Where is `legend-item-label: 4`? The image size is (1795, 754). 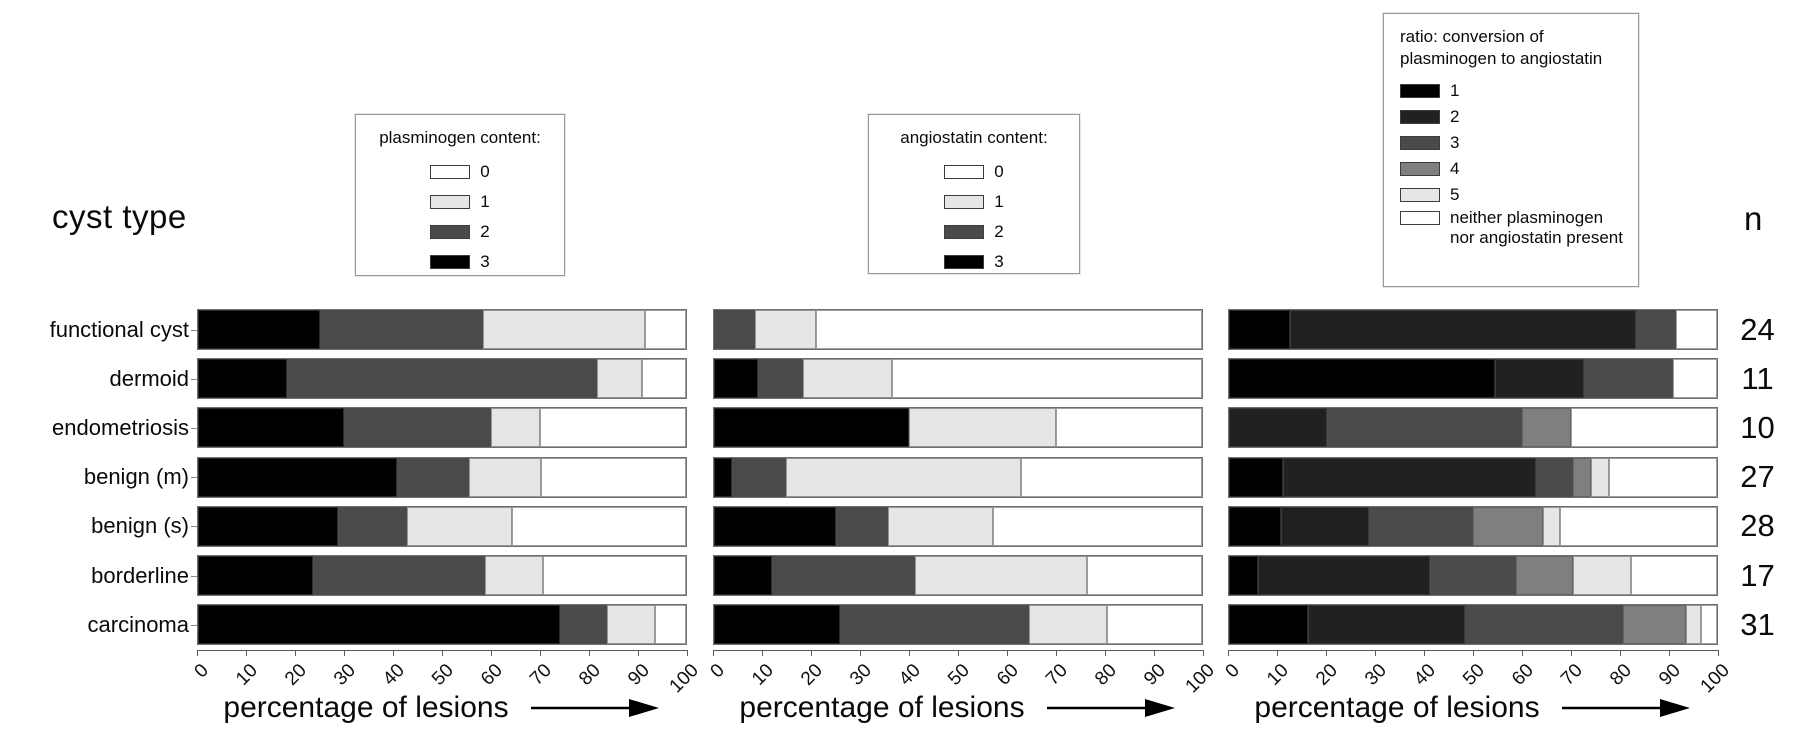
legend-item-label: 4 is located at coordinates (1455, 169).